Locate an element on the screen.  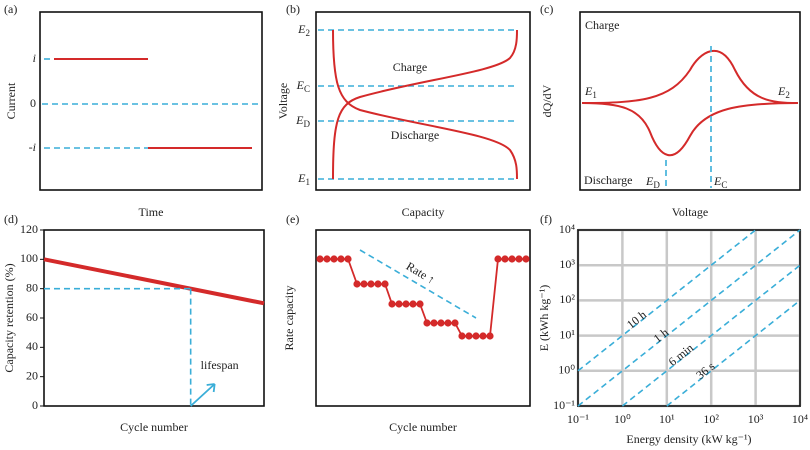
x-axis-label: Voltage is located at coordinates (690, 212).